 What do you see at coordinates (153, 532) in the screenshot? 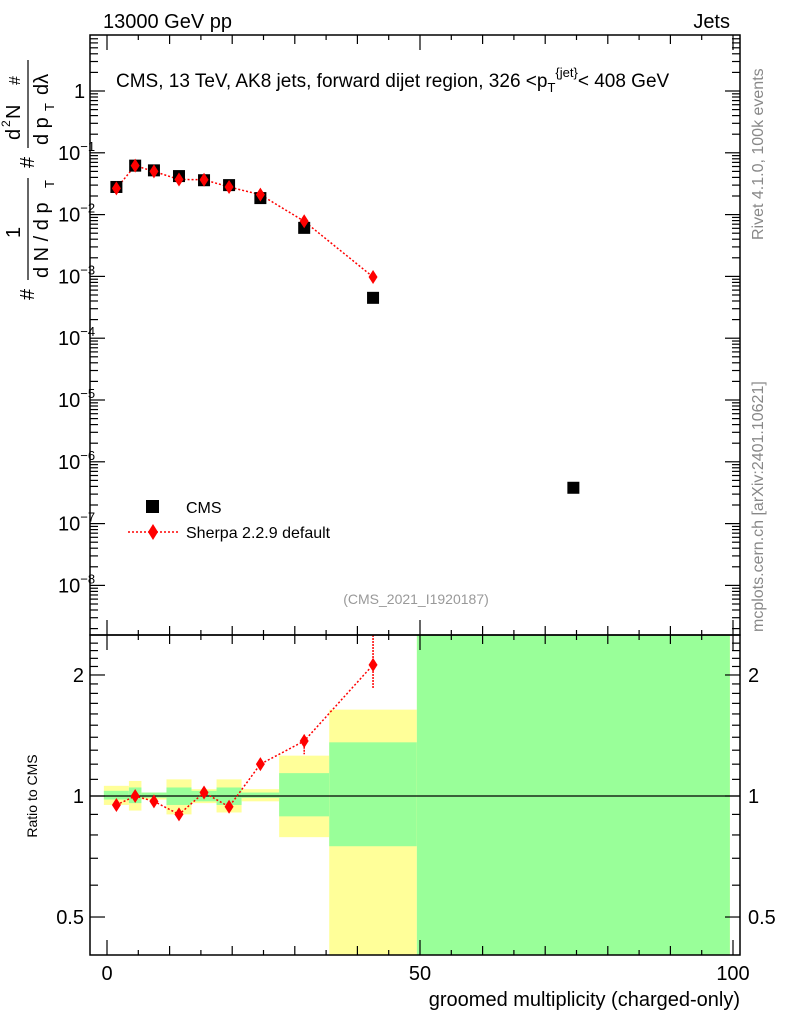
I see `legend-sherpa-marker` at bounding box center [153, 532].